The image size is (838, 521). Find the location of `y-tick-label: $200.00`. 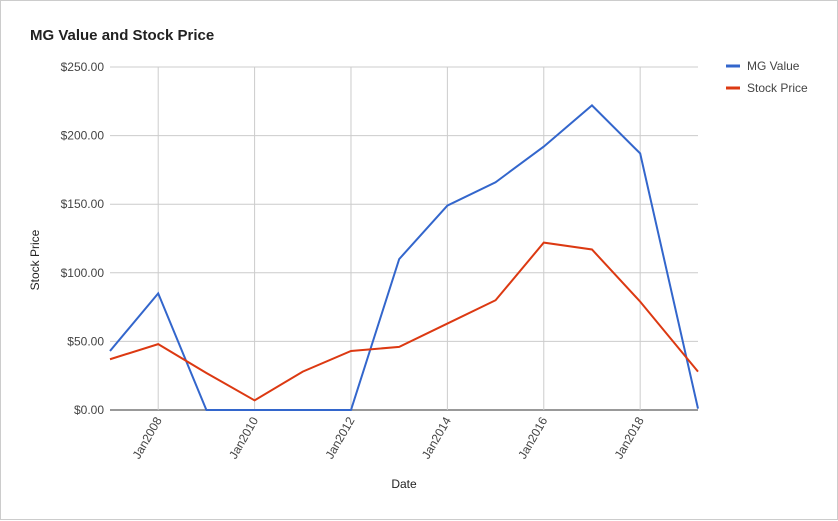

y-tick-label: $200.00 is located at coordinates (83, 136).